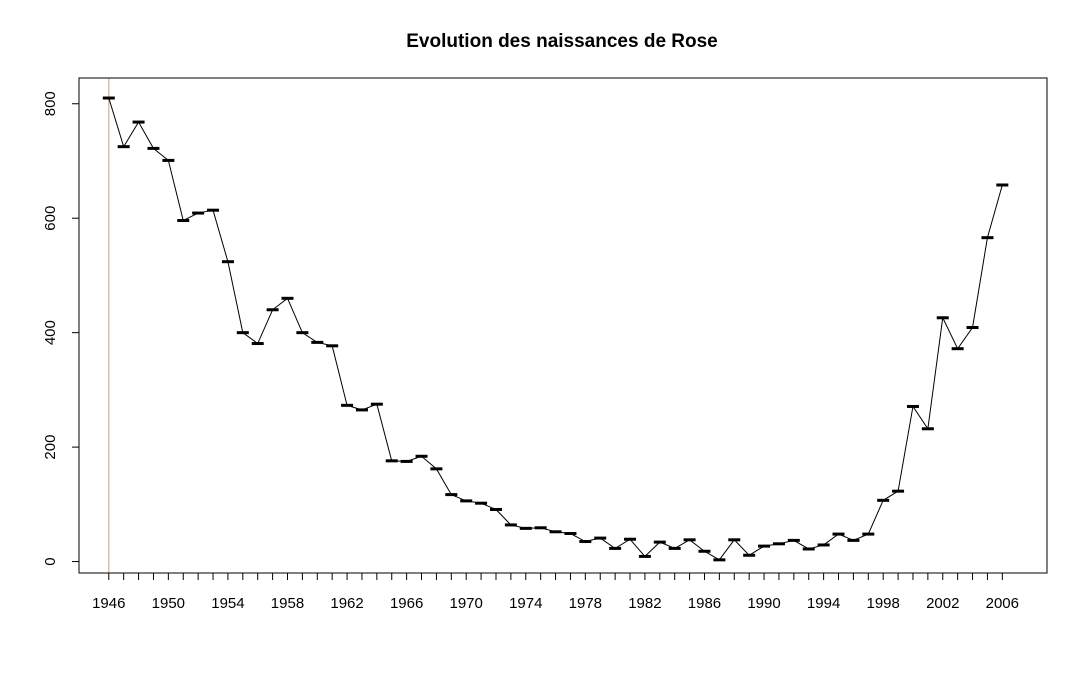  I want to click on chart-title: Evolution des naissances de Rose, so click(562, 41).